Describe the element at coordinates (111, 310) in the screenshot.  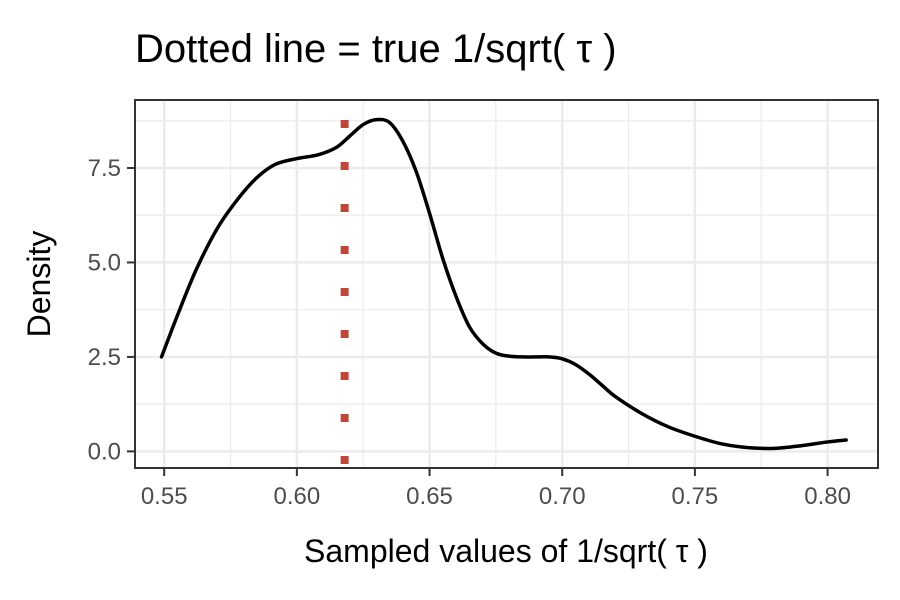
I see `y-axis: 0.0 2.5 5.0 7.5` at that location.